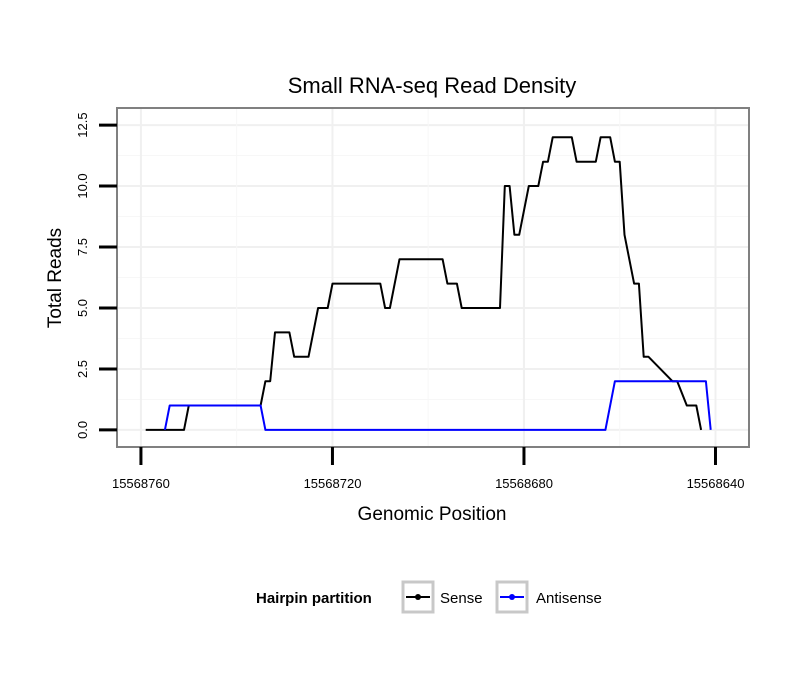 This screenshot has width=810, height=690. What do you see at coordinates (96, 275) in the screenshot?
I see `y-axis: 0.0 2.5 5.0 7.5 10.0 12.5` at bounding box center [96, 275].